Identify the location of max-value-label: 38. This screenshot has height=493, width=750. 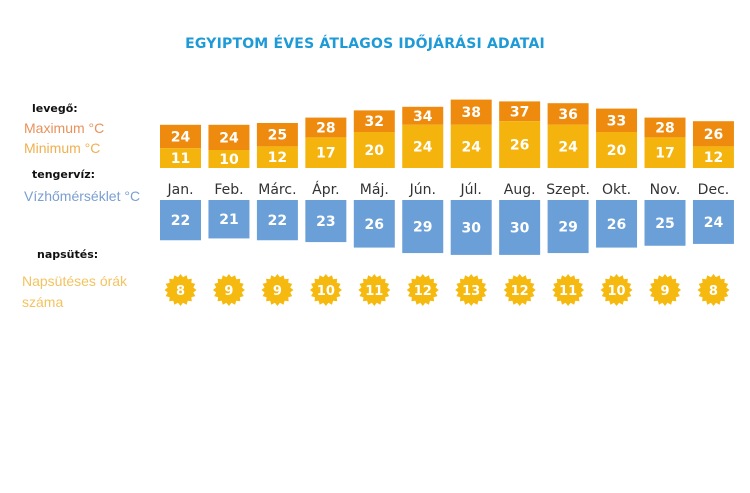
(470, 113).